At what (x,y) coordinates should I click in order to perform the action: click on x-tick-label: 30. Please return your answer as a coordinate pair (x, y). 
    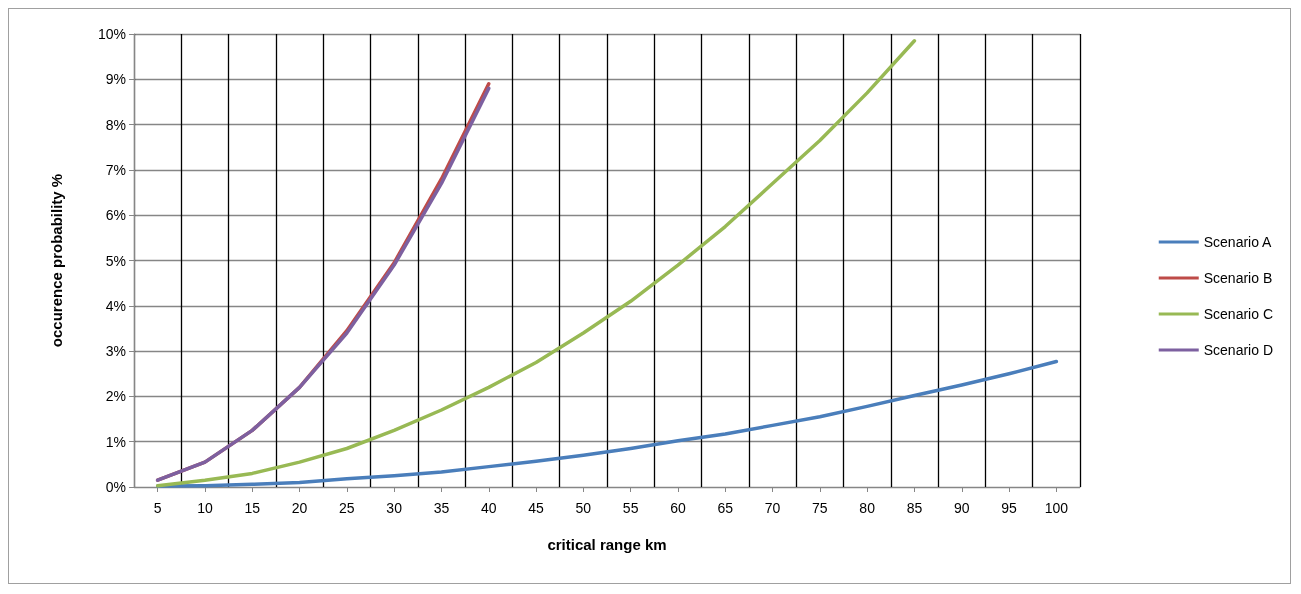
    Looking at the image, I should click on (394, 508).